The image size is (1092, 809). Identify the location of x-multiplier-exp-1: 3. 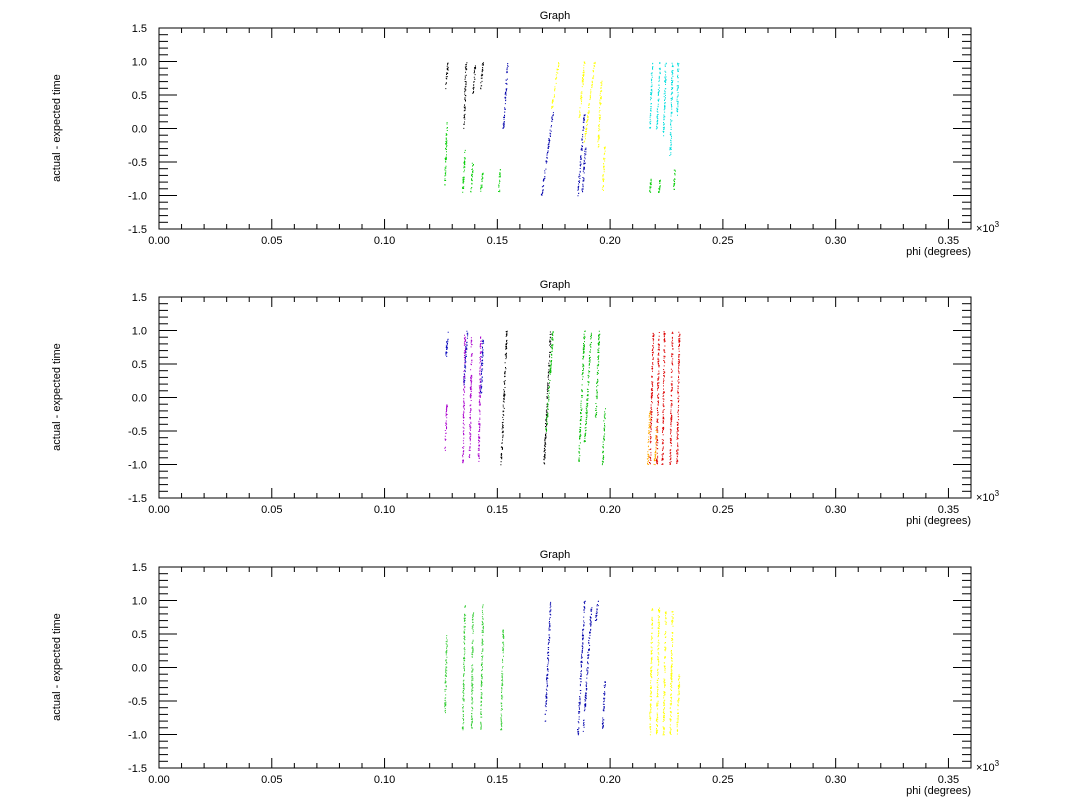
(997, 224).